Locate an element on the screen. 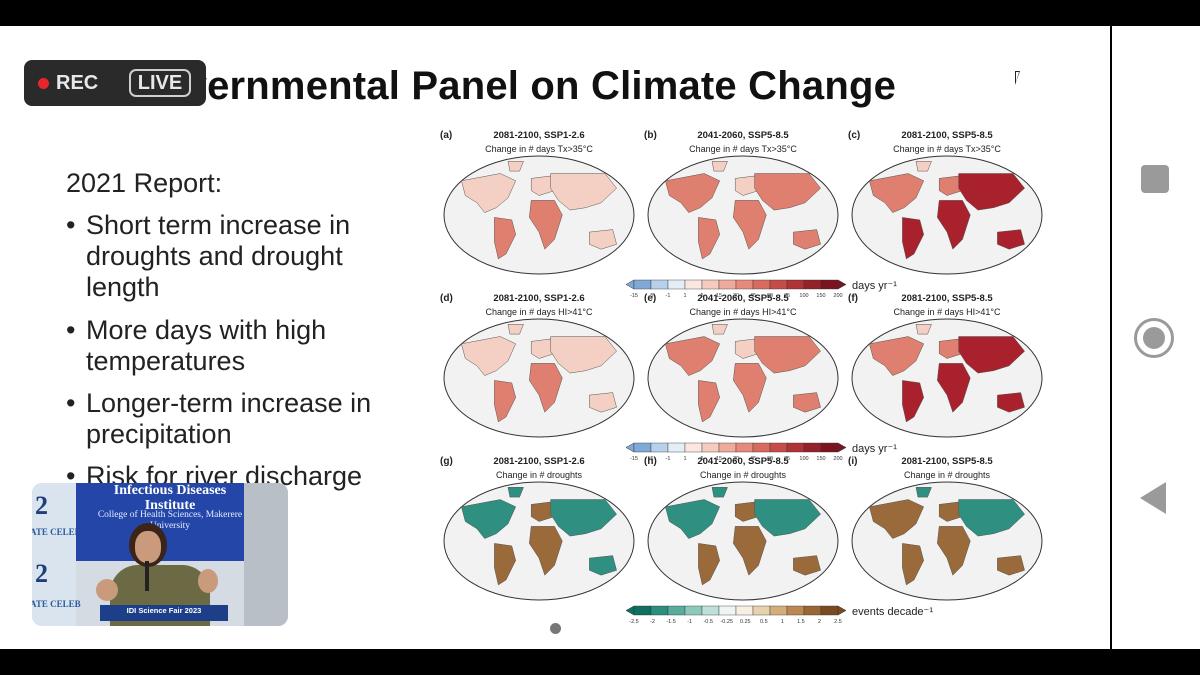 The width and height of the screenshot is (1200, 675). colorbar-tick: 150 is located at coordinates (820, 459).